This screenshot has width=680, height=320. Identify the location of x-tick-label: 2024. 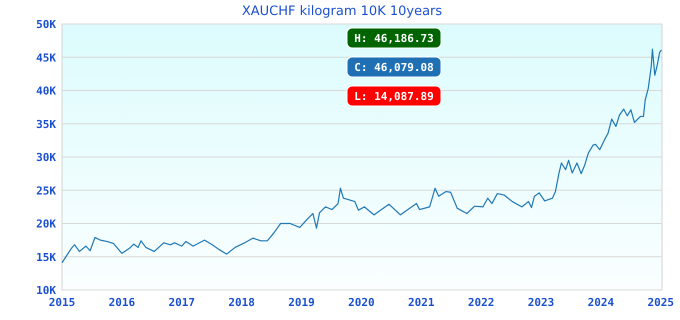
(601, 302).